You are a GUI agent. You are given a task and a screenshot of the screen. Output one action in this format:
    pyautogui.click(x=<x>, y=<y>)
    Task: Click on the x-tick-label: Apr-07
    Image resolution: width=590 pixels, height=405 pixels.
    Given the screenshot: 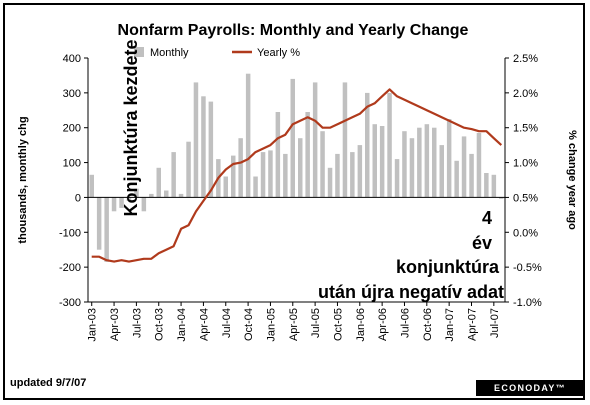 What is the action you would take?
    pyautogui.click(x=473, y=324)
    